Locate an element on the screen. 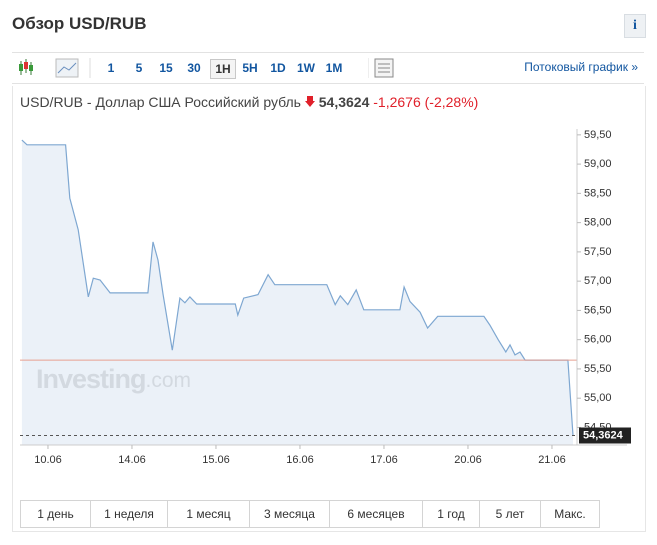  price: 54,3624 is located at coordinates (344, 102).